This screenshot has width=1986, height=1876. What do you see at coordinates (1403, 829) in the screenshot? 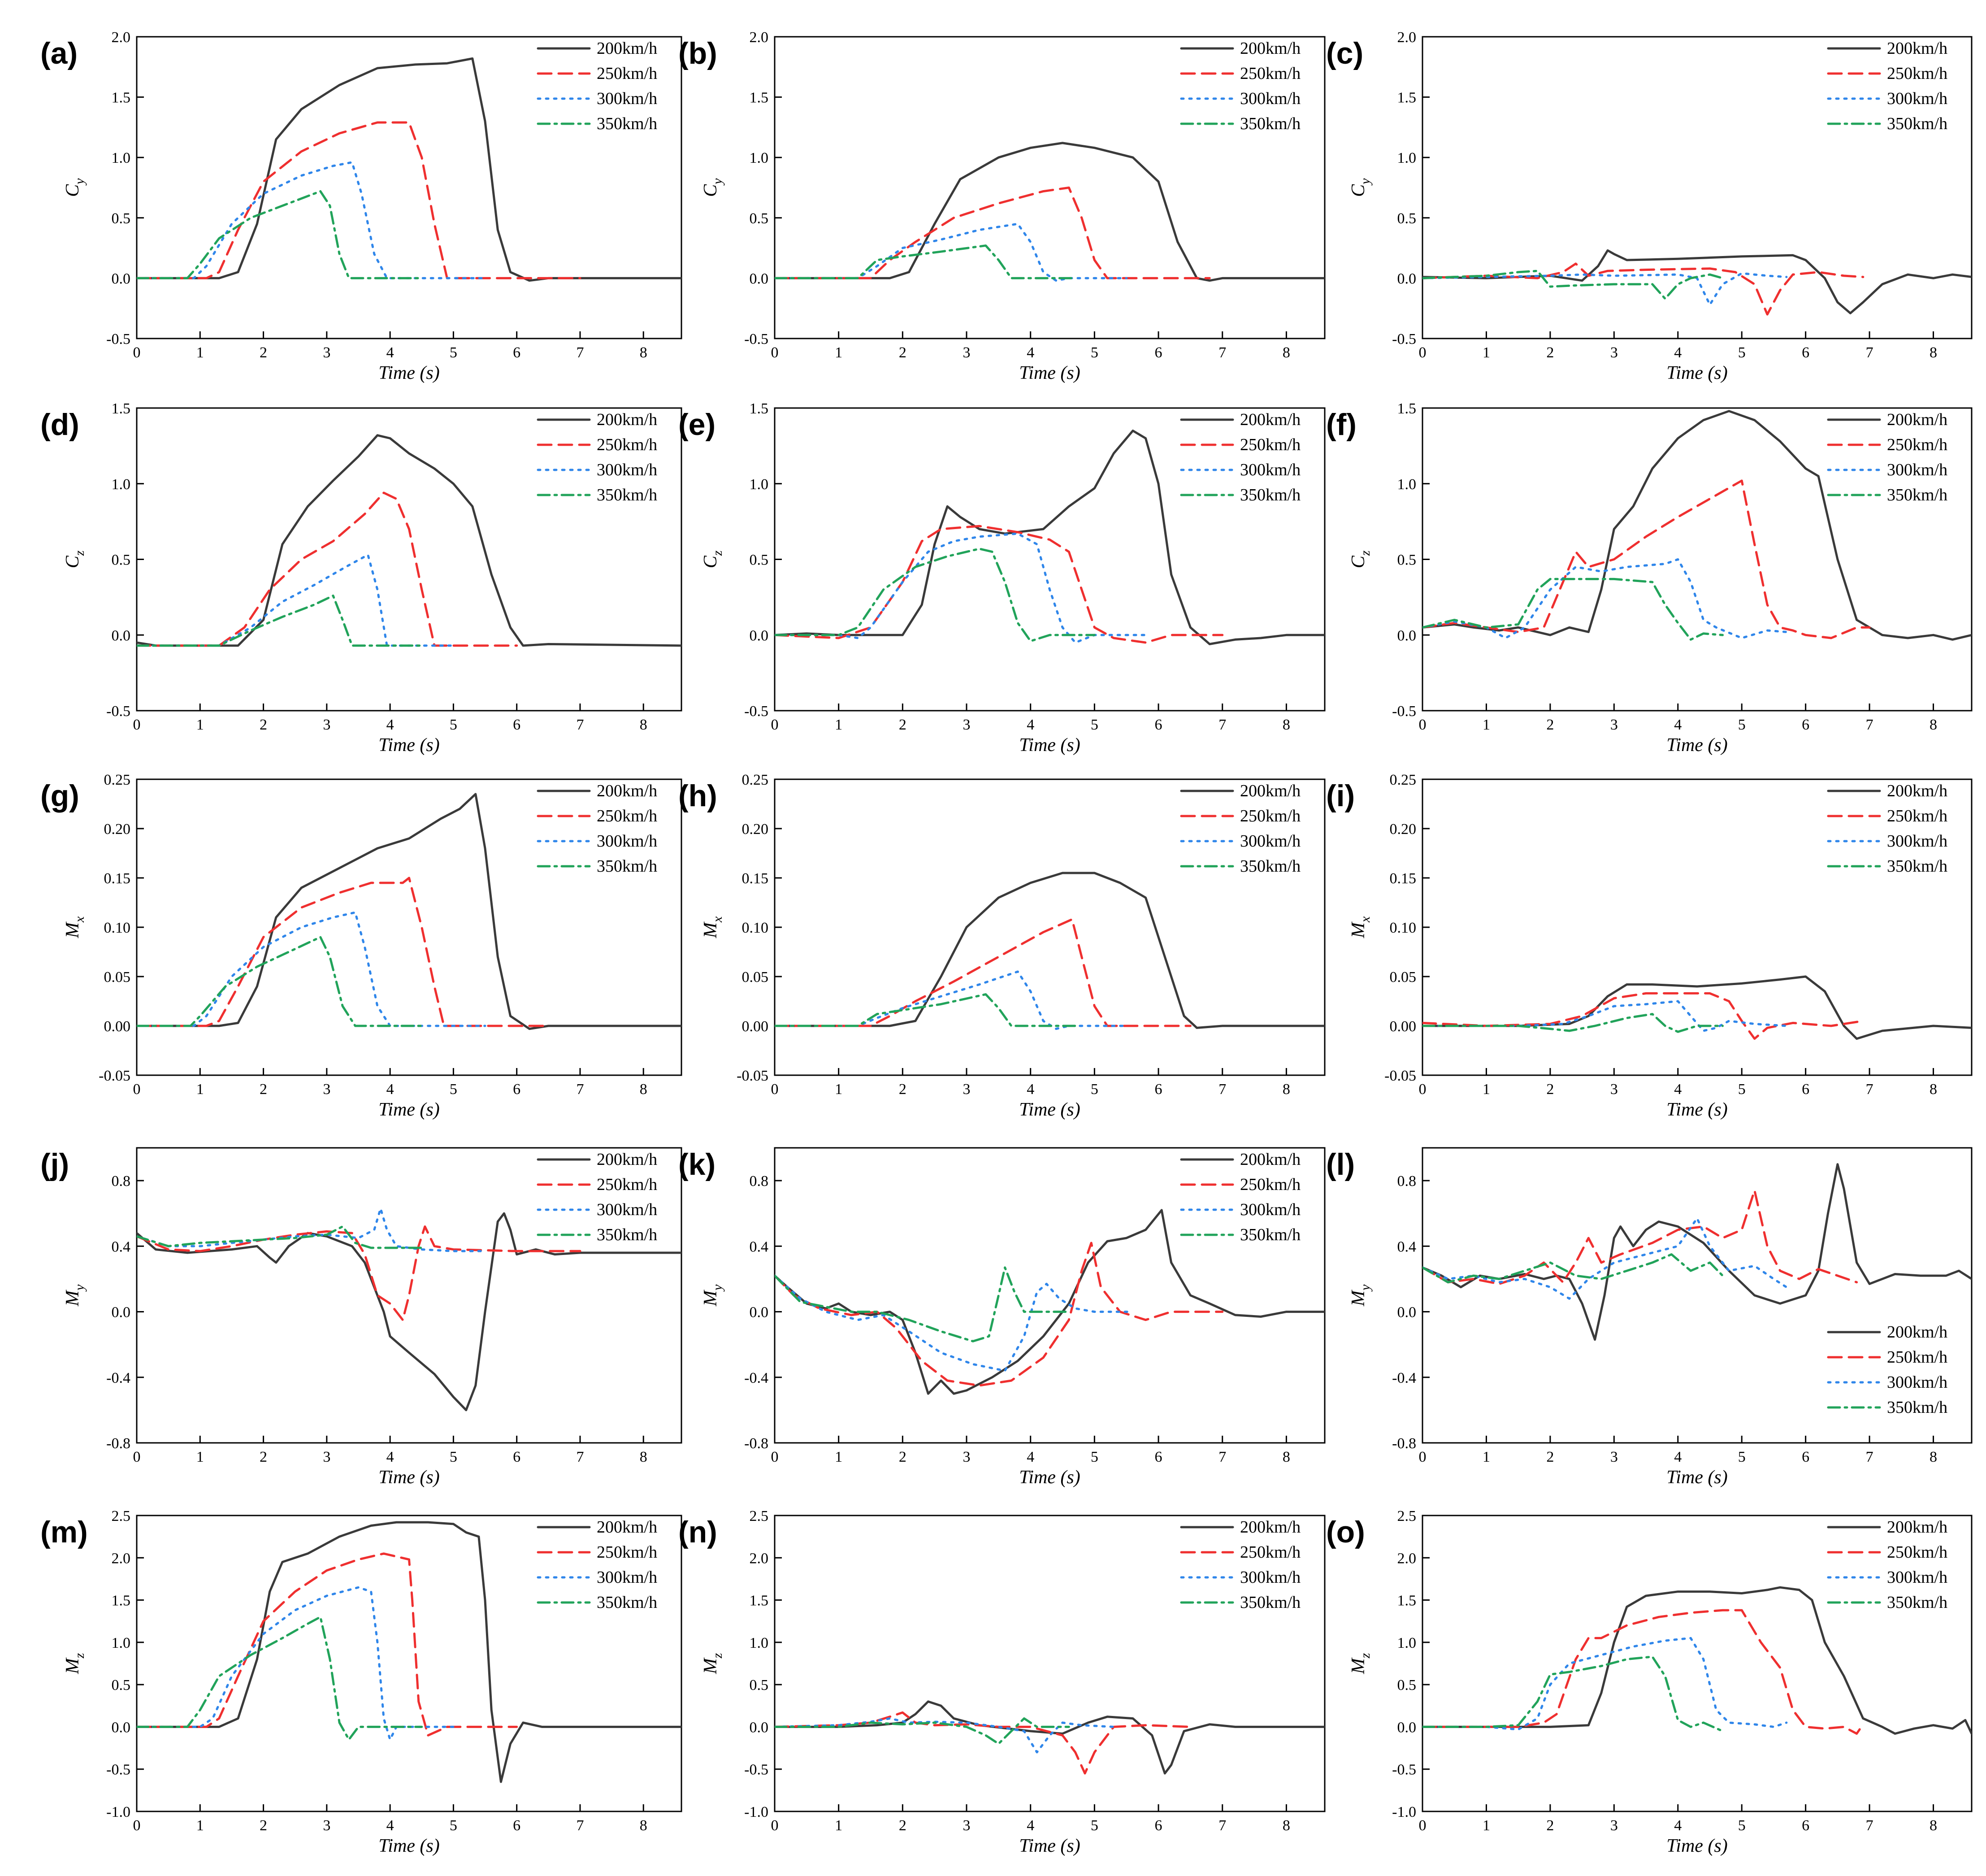
I see `y-tick-label: 0.20` at bounding box center [1403, 829].